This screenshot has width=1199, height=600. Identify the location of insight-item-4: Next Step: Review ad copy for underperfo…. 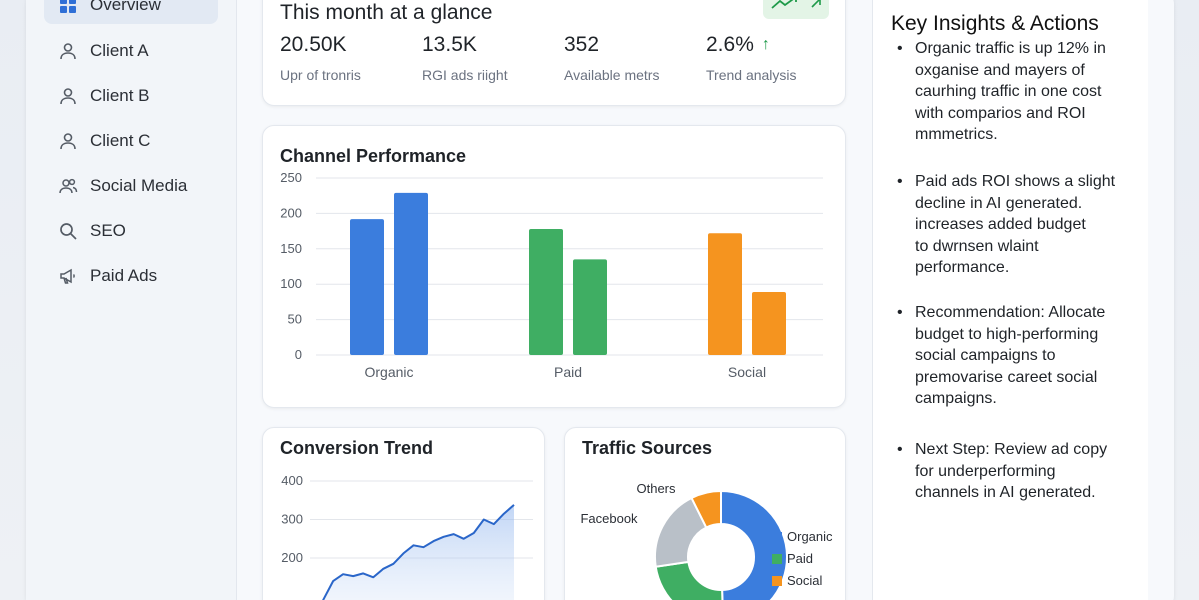
(1015, 471).